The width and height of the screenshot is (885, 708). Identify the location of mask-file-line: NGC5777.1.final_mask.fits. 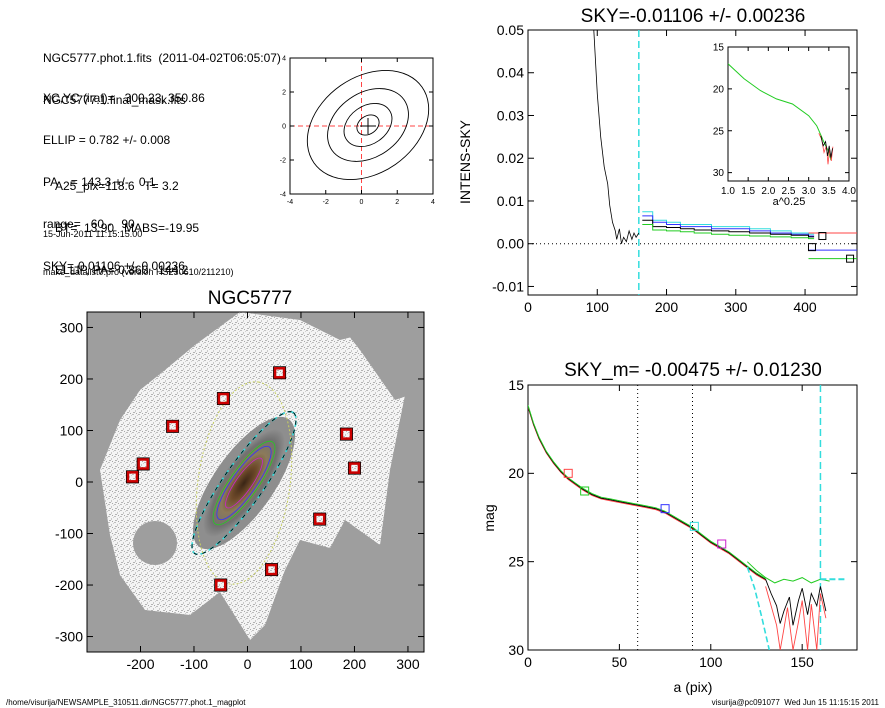
(114, 100).